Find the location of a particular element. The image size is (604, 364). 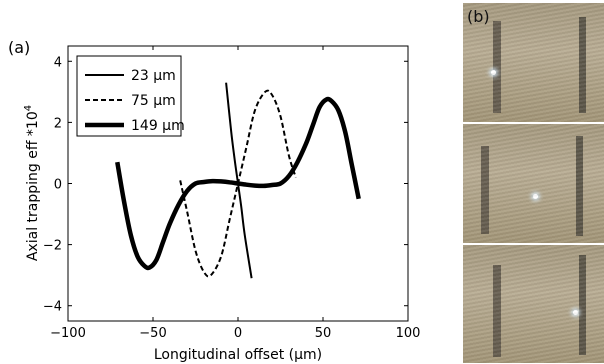

x-axis-label: Longitudinal offset (μm) is located at coordinates (238, 355).